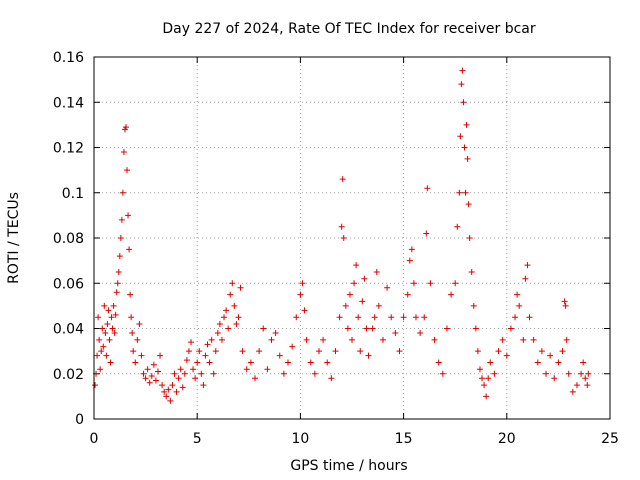 The width and height of the screenshot is (640, 480). What do you see at coordinates (300, 439) in the screenshot?
I see `x-tick-label: 10` at bounding box center [300, 439].